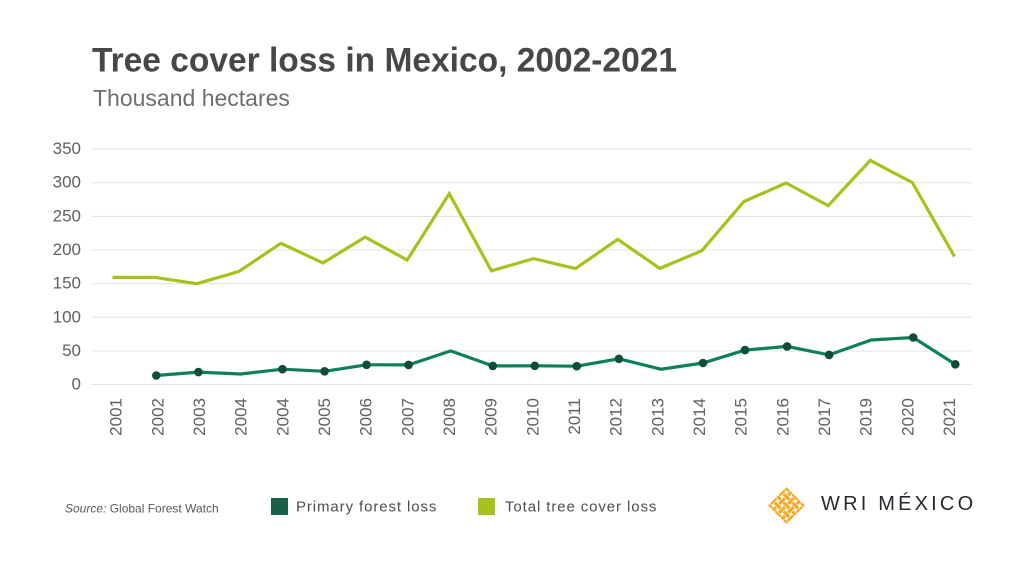 Image resolution: width=1024 pixels, height=569 pixels. Describe the element at coordinates (581, 507) in the screenshot. I see `svg-text: Total tree cover loss` at that location.